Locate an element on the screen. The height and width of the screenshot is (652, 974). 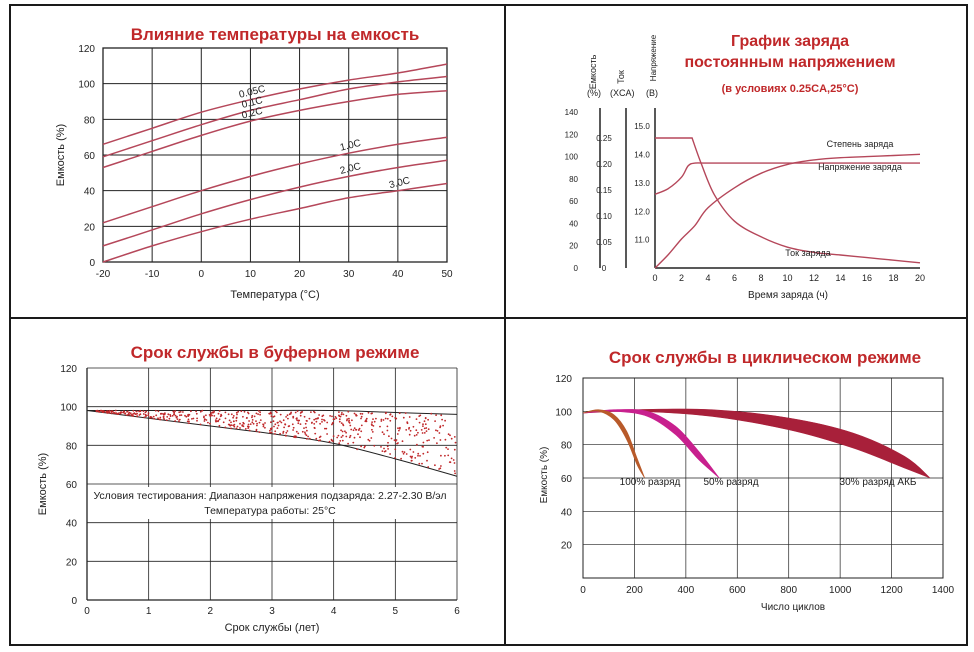
y-axis-label: Емкость (%) is located at coordinates (43, 484).